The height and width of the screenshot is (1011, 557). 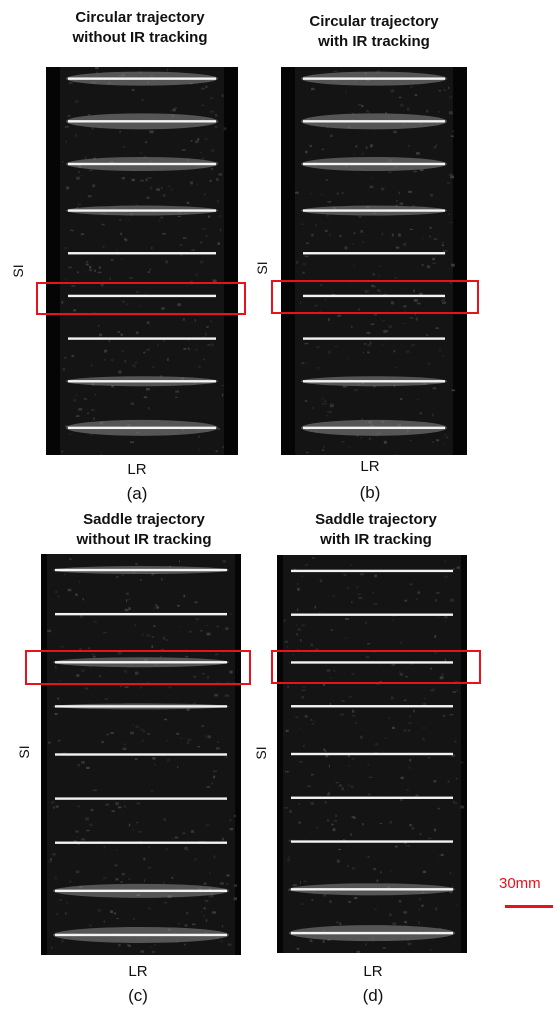 I want to click on panel-d-roi-box, so click(x=376, y=667).